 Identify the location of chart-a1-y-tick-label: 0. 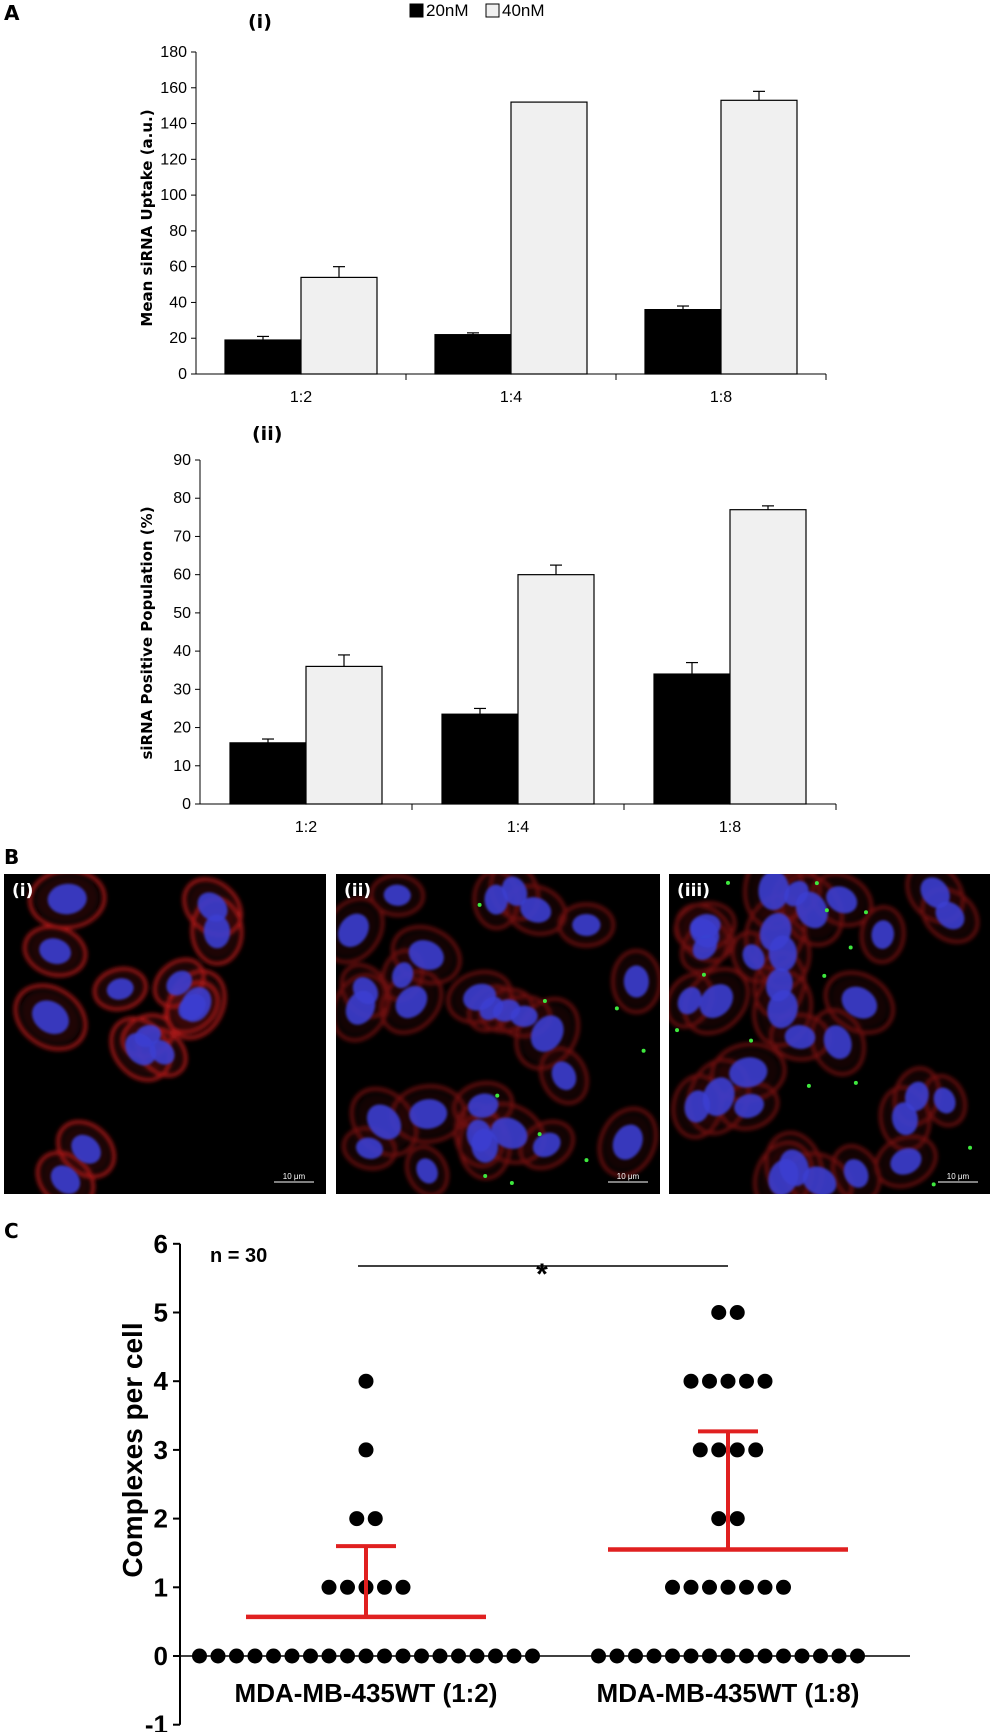
(182, 374).